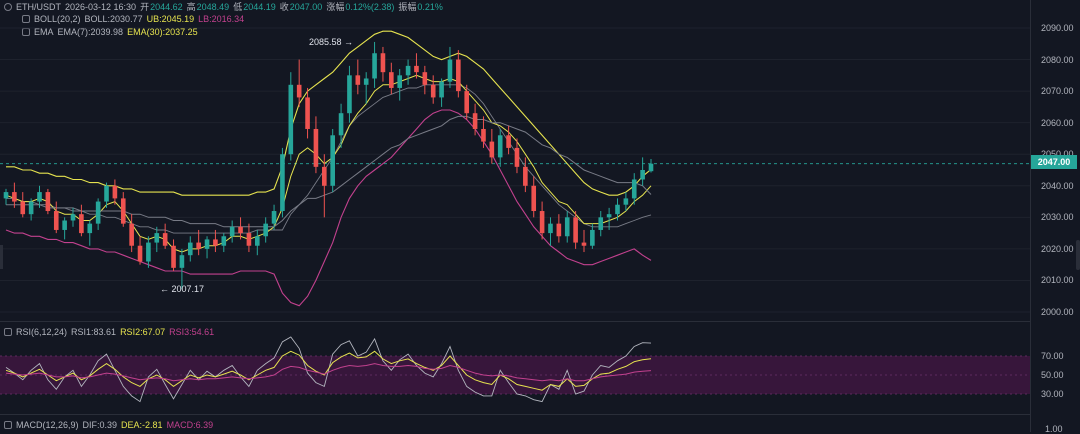  I want to click on price-tick: 2080.00, so click(1057, 60).